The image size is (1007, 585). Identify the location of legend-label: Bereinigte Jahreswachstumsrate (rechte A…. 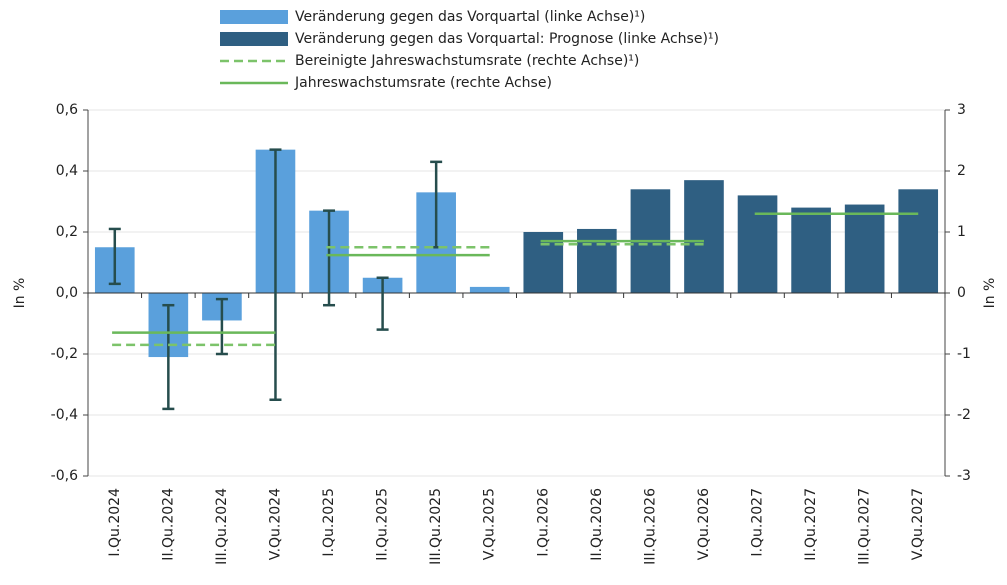
(467, 61).